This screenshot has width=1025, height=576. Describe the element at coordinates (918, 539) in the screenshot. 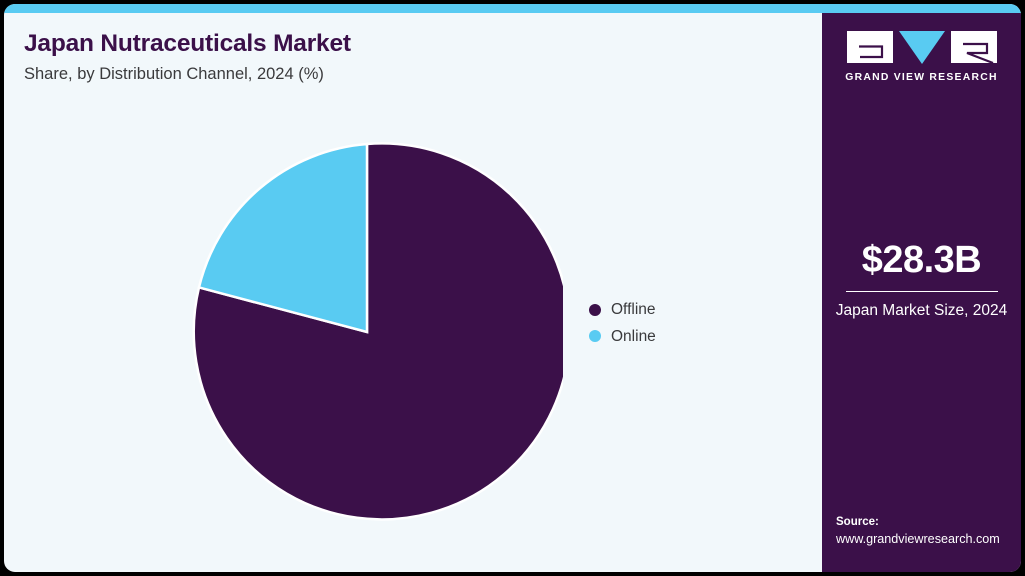

I see `source-url: www.grandviewresearch.com` at that location.